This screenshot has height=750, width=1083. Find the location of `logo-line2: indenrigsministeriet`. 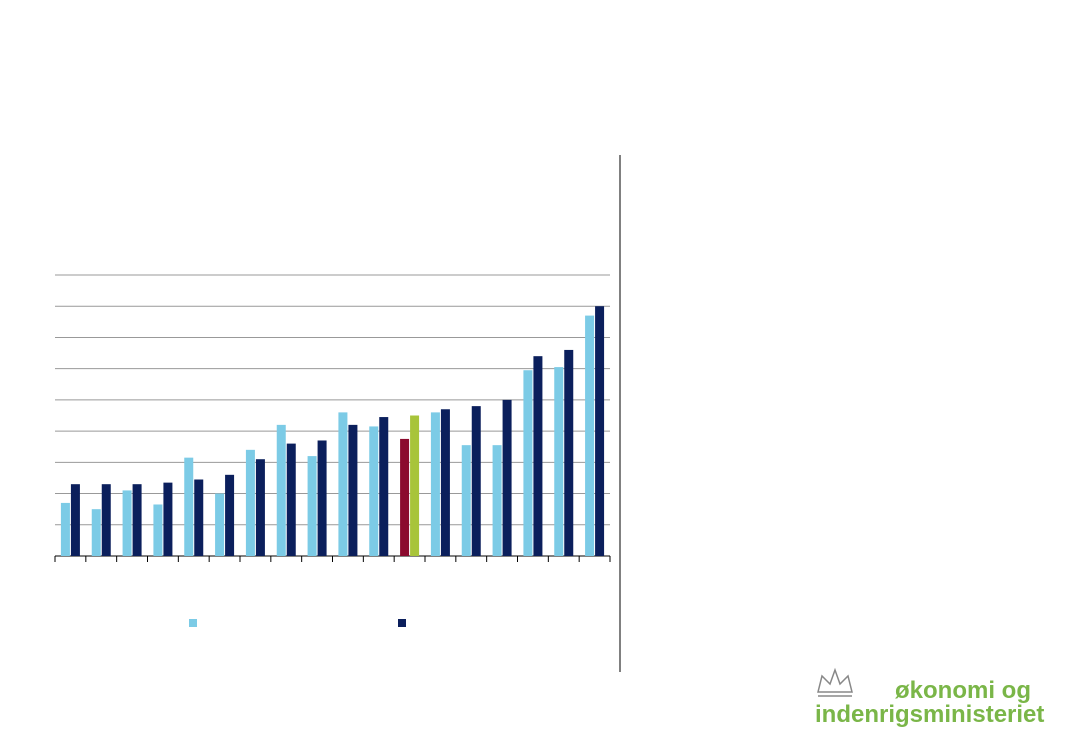

logo-line2: indenrigsministeriet is located at coordinates (929, 714).